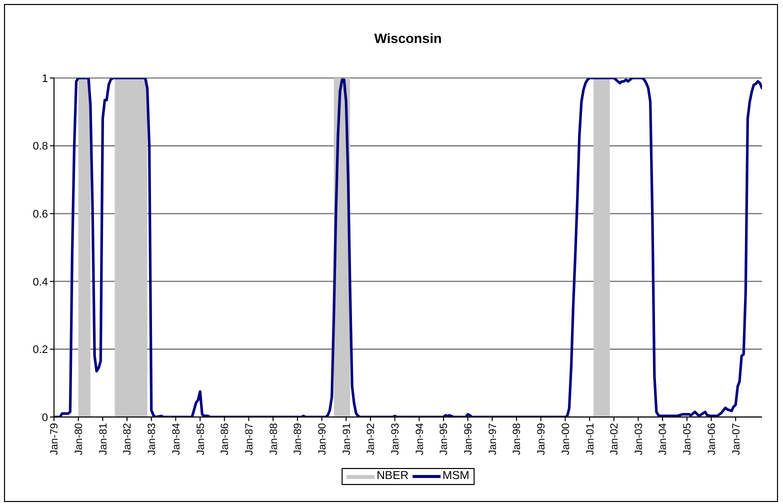  I want to click on chart-title: Wisconsin, so click(408, 38).